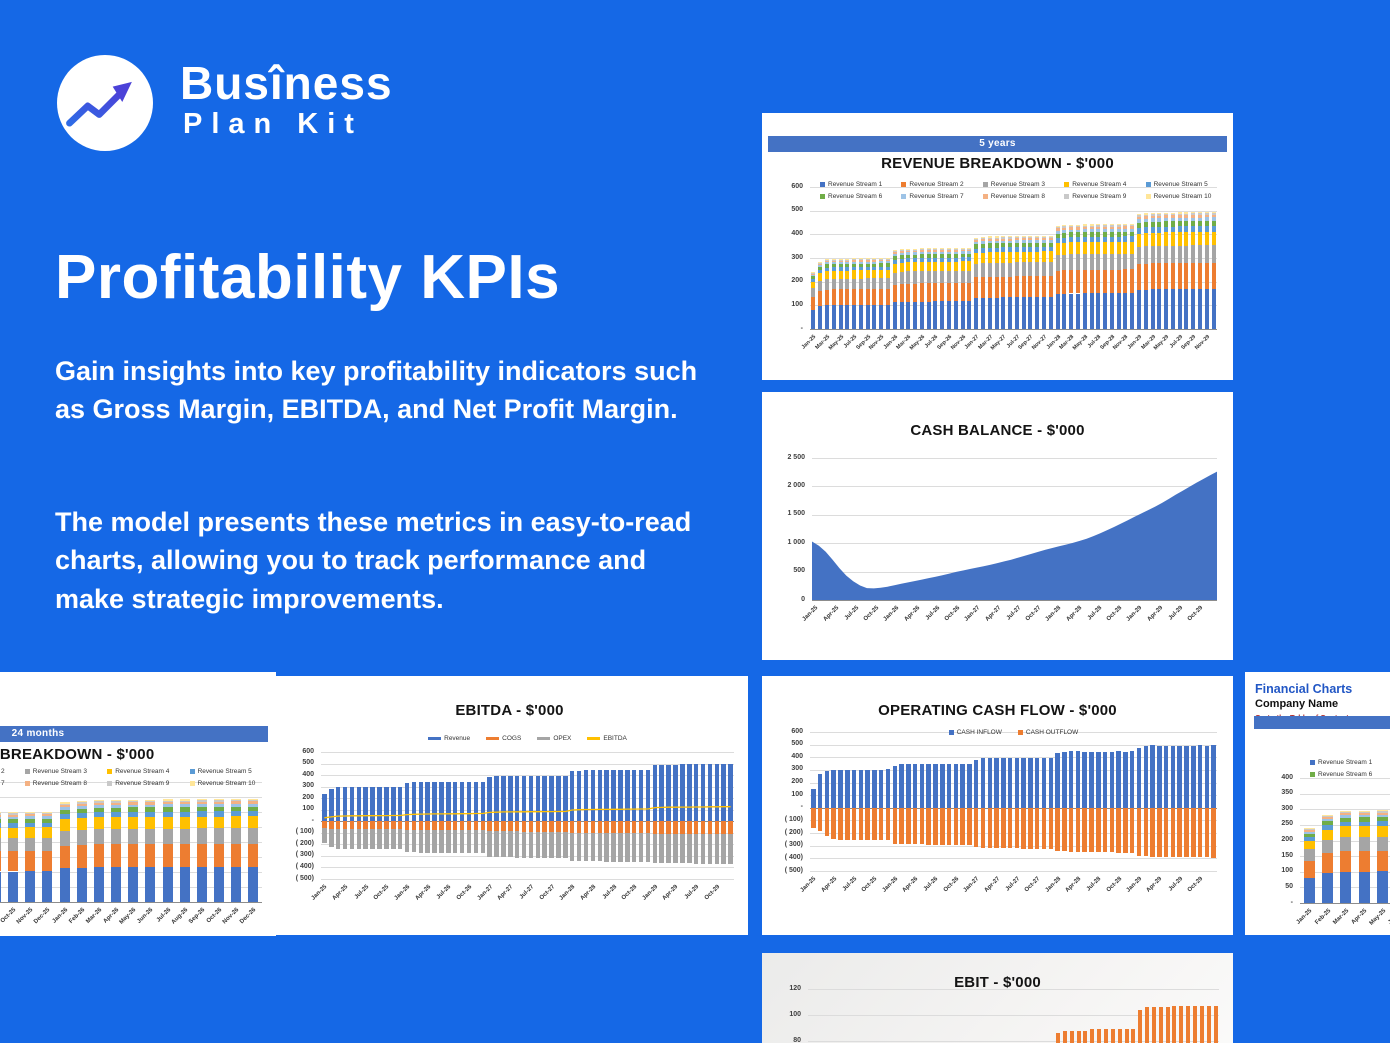  Describe the element at coordinates (793, 845) in the screenshot. I see `y-axis-tick-label: ( 300)` at that location.